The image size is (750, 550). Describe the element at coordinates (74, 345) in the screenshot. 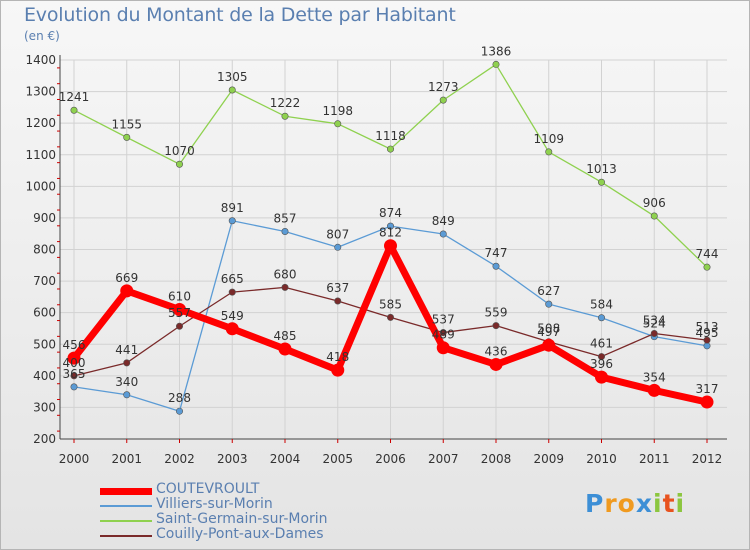

I see `data-label: 456` at that location.